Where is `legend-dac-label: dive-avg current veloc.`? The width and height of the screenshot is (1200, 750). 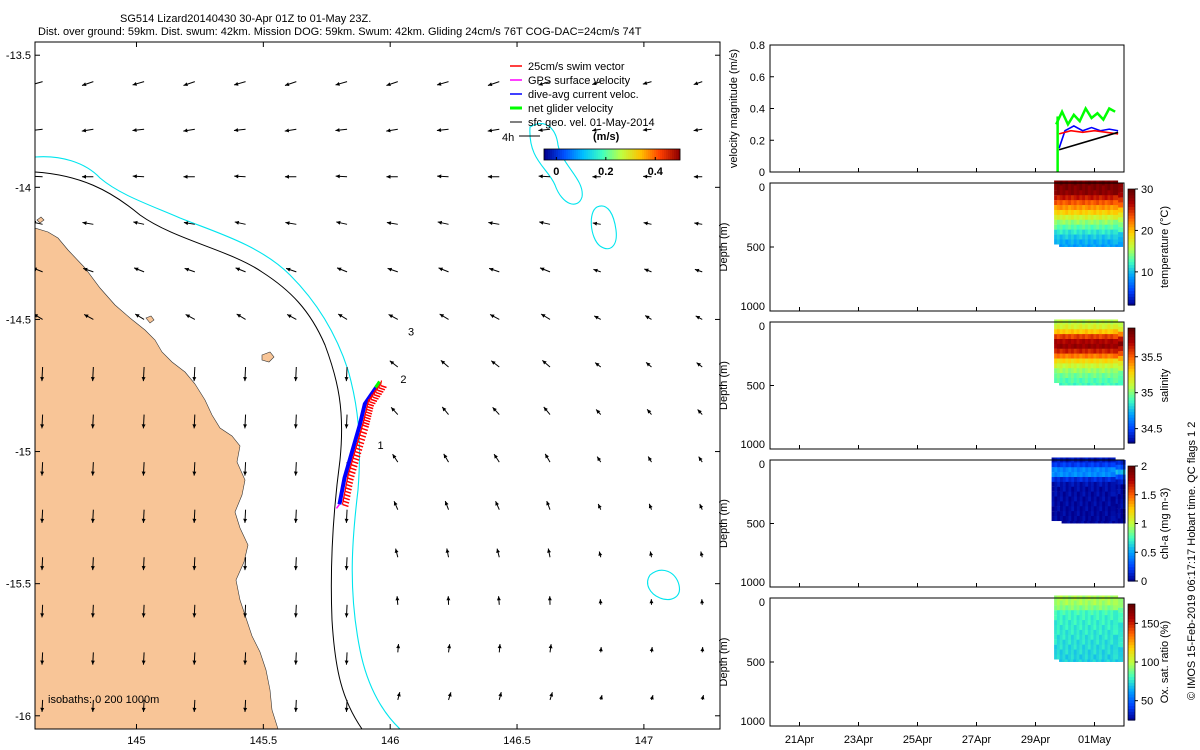 legend-dac-label: dive-avg current veloc. is located at coordinates (583, 95).